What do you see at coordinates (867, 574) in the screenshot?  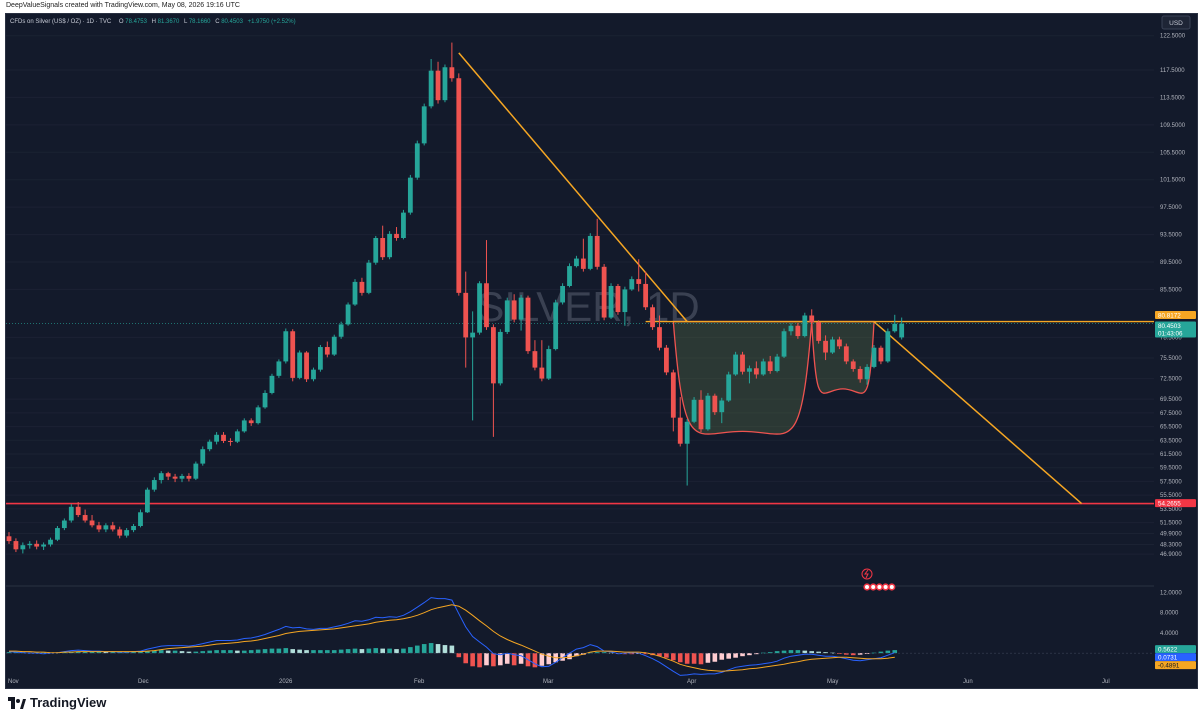 I see `alert-icon` at bounding box center [867, 574].